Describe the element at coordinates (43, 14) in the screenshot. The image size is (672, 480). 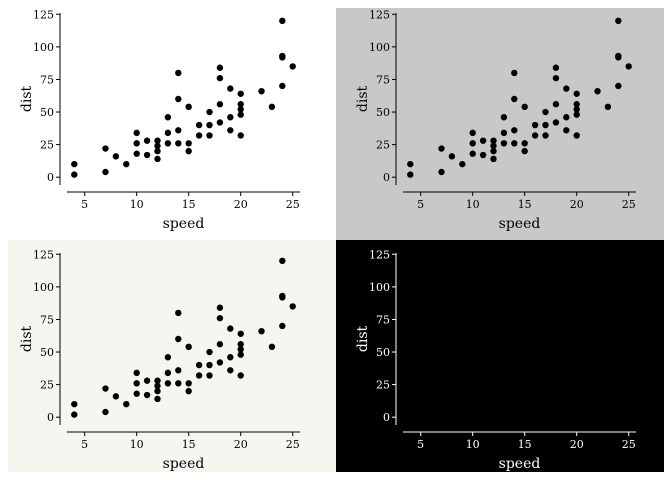
I see `y-tick-label: 125` at that location.